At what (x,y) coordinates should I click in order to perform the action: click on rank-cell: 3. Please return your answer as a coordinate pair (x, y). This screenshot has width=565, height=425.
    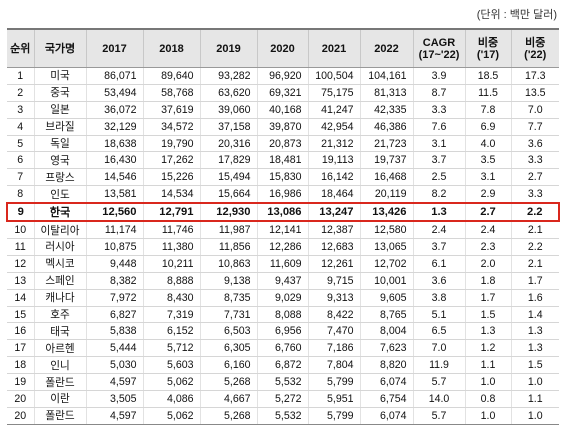
    Looking at the image, I should click on (20, 110).